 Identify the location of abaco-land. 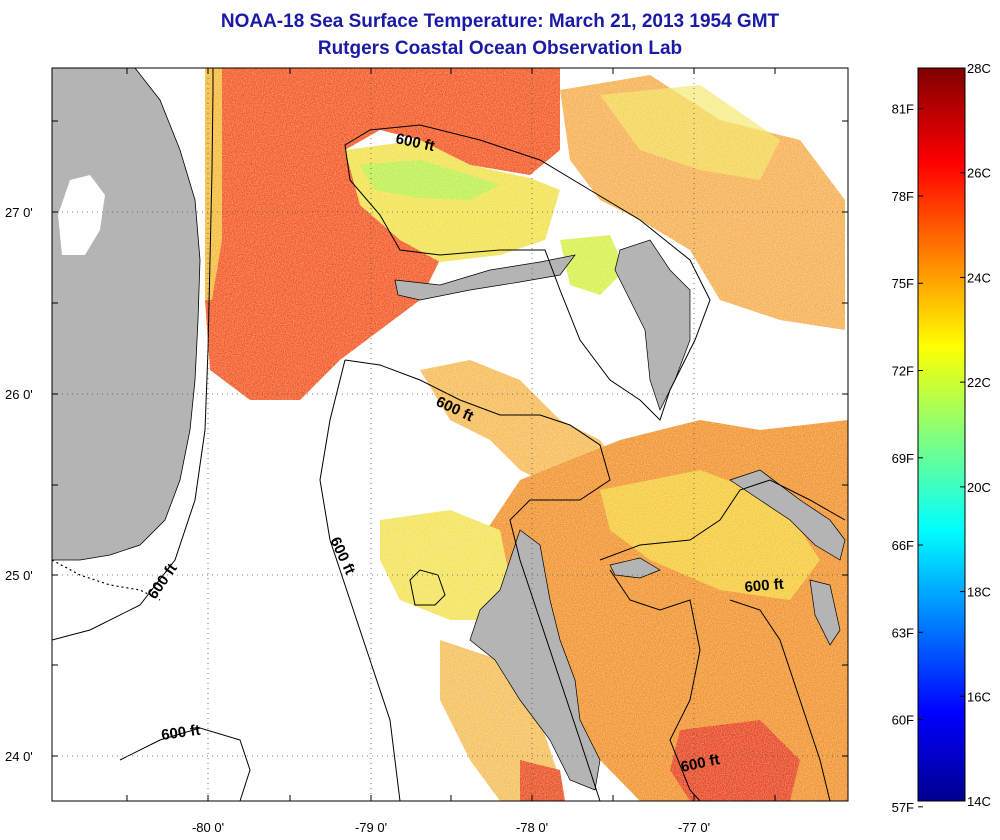
(652, 325).